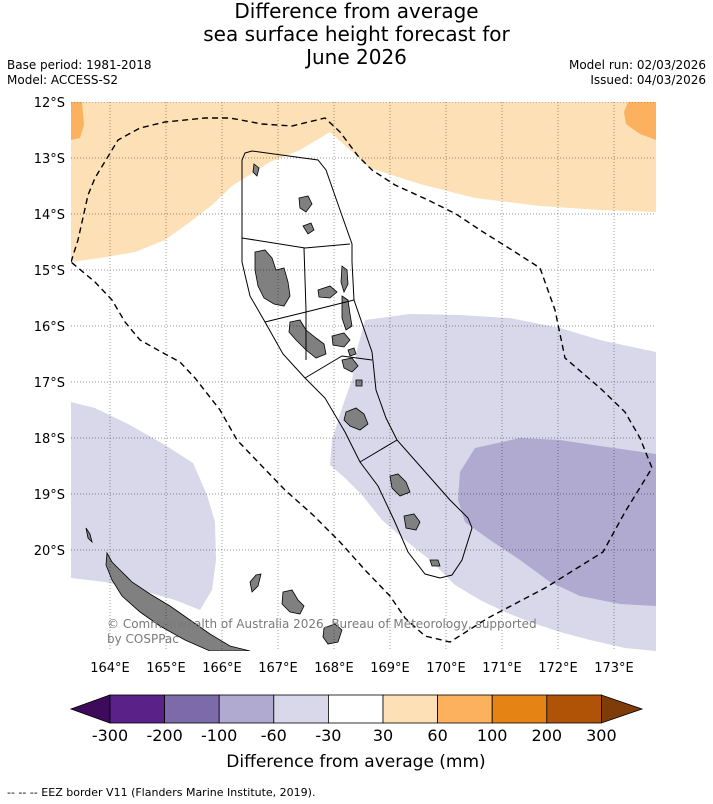 Image resolution: width=713 pixels, height=804 pixels. What do you see at coordinates (49, 439) in the screenshot?
I see `latitude-label: 18°S` at bounding box center [49, 439].